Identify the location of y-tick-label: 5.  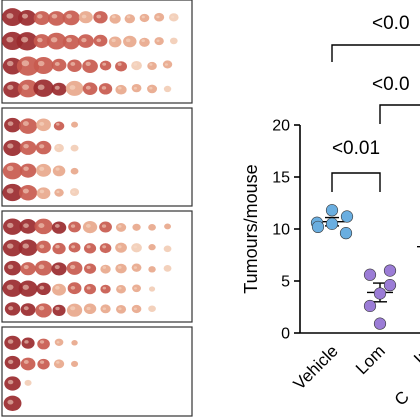
(285, 282).